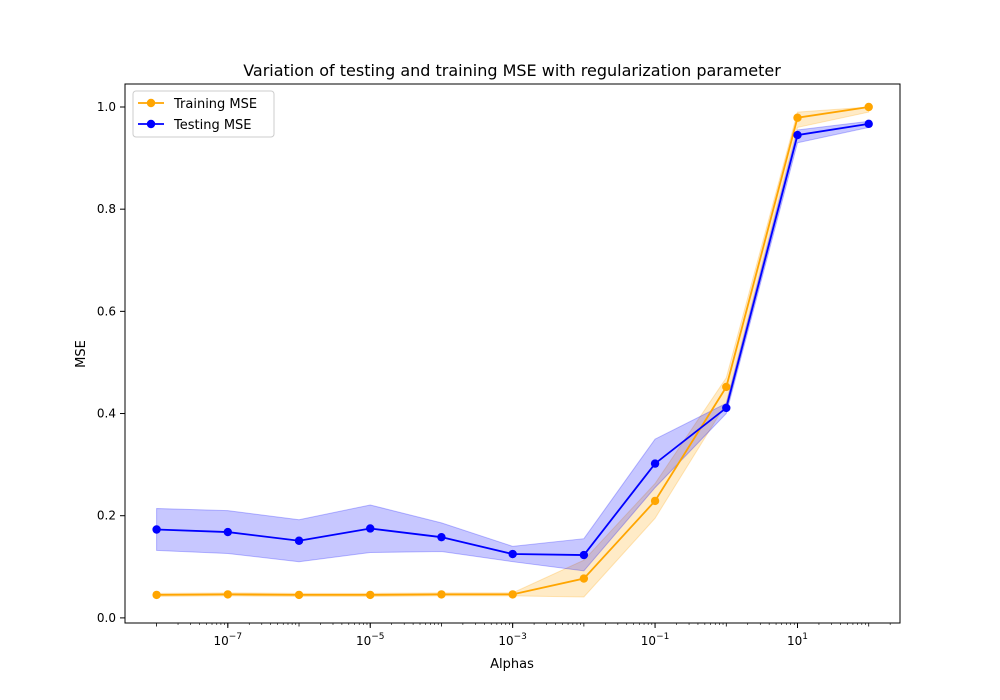  Describe the element at coordinates (106, 209) in the screenshot. I see `y-tick-label: 0.8` at that location.